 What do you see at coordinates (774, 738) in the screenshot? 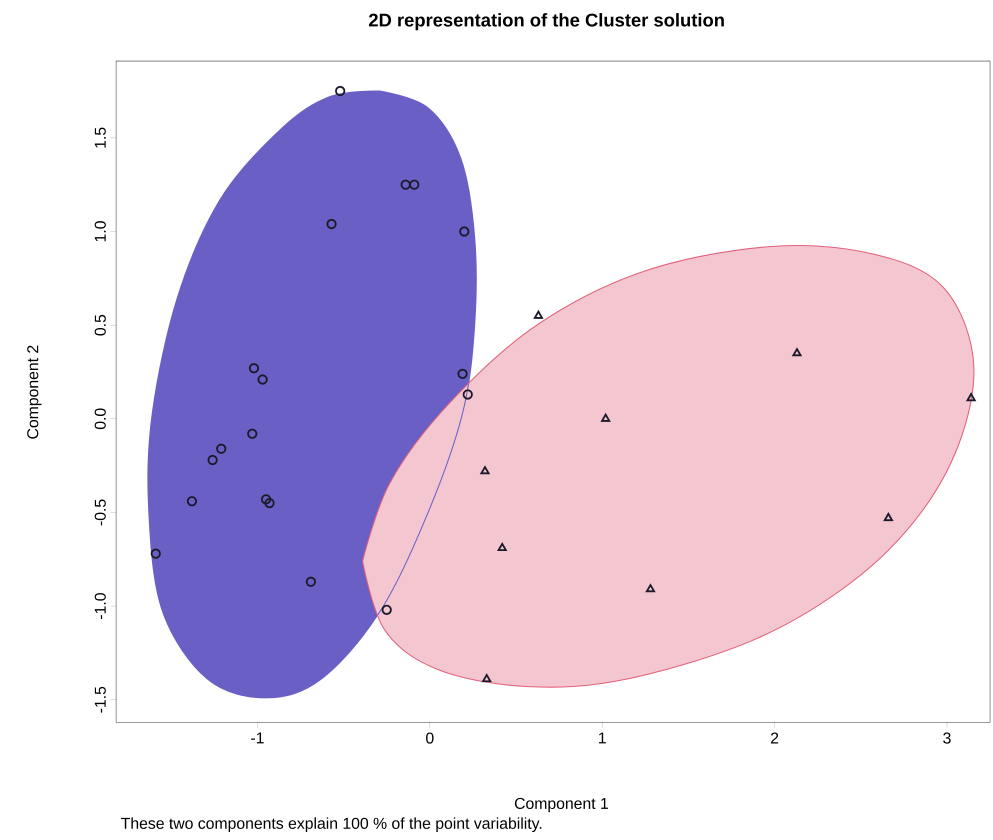
I see `x-tick-label: 2` at bounding box center [774, 738].